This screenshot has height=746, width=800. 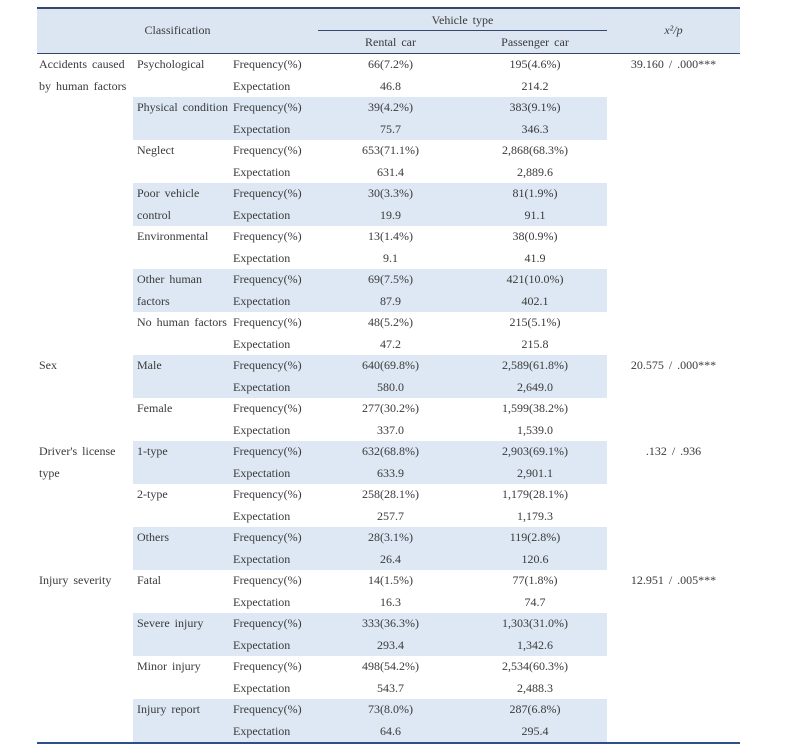 What do you see at coordinates (535, 730) in the screenshot?
I see `value-passenger-expectation: 295.4` at bounding box center [535, 730].